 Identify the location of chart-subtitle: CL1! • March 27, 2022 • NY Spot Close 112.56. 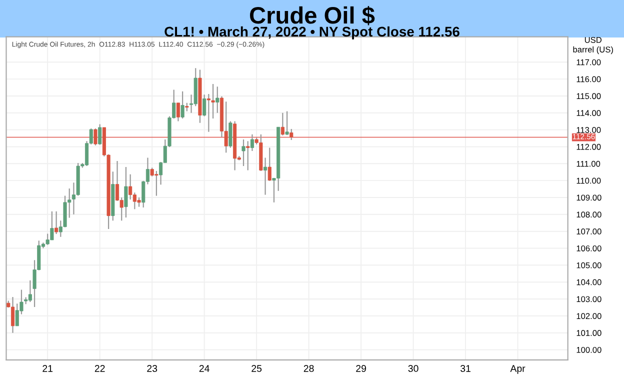
(312, 33).